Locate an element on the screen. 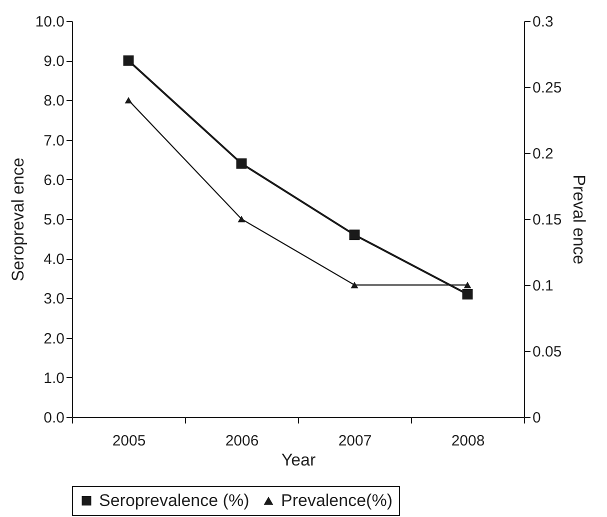 This screenshot has width=607, height=517. y-tick-label: 9.0 is located at coordinates (54, 61).